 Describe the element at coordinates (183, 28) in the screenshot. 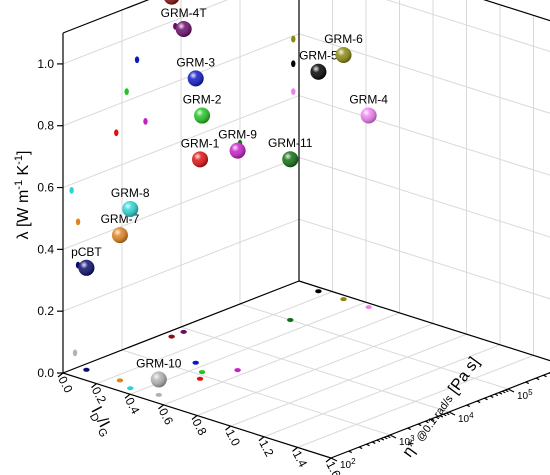

I see `point-shine-grm-4t` at that location.